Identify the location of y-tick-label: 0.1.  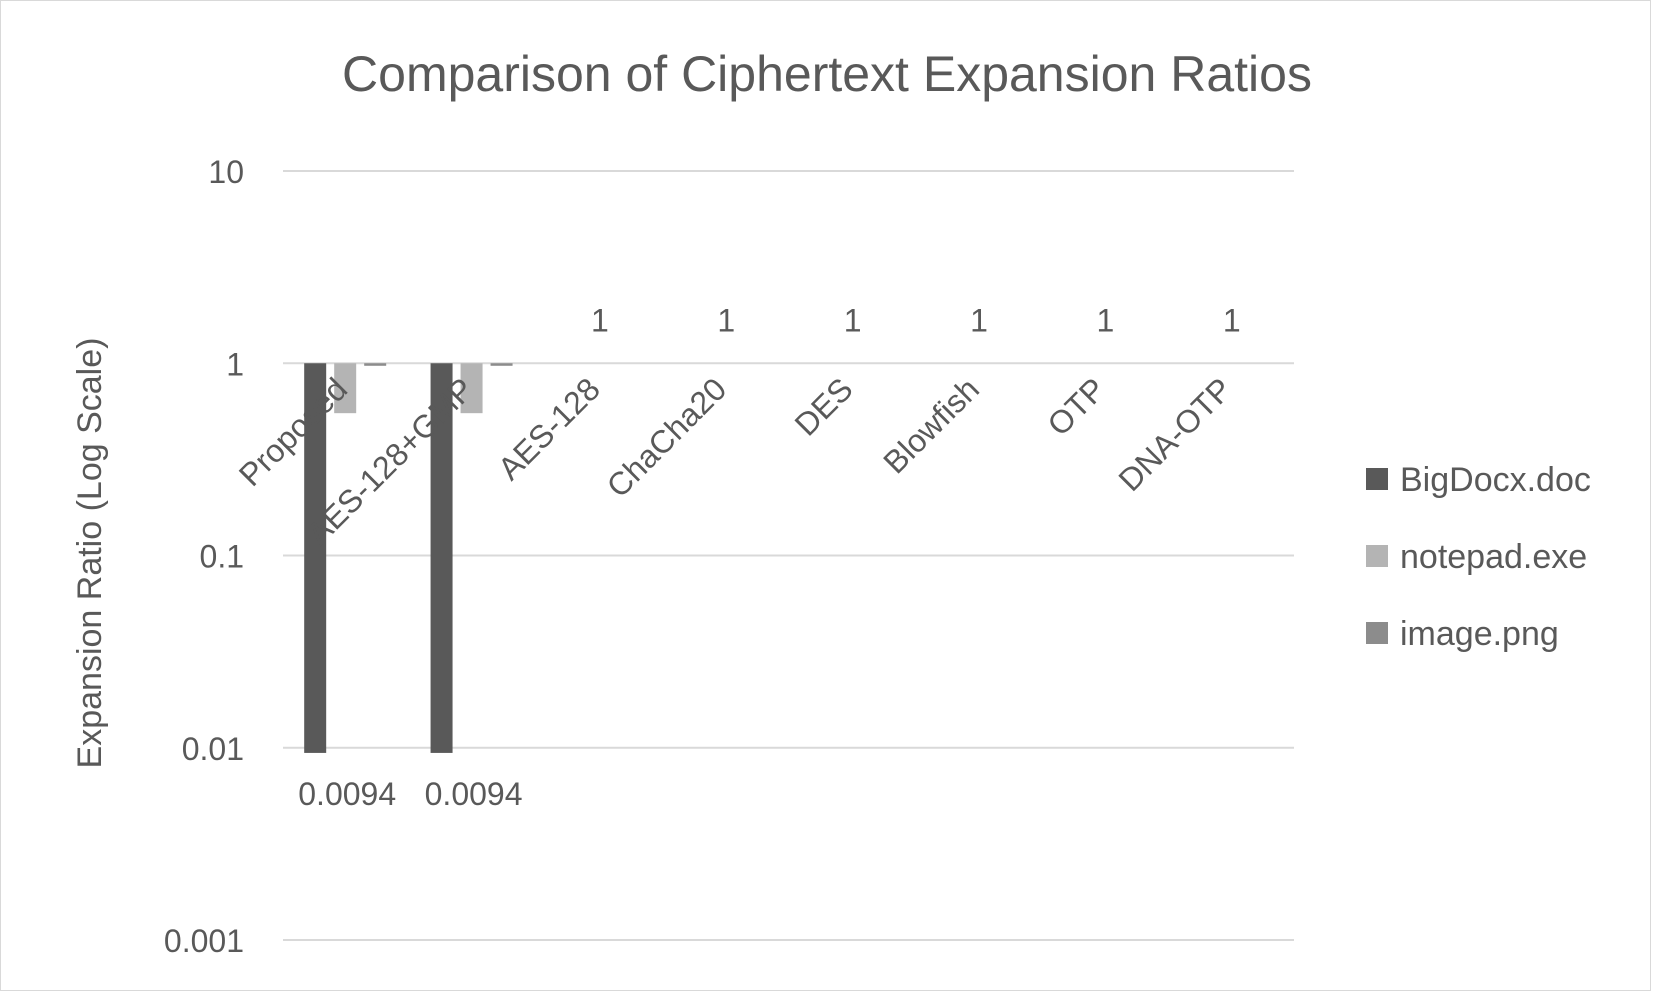
(222, 557).